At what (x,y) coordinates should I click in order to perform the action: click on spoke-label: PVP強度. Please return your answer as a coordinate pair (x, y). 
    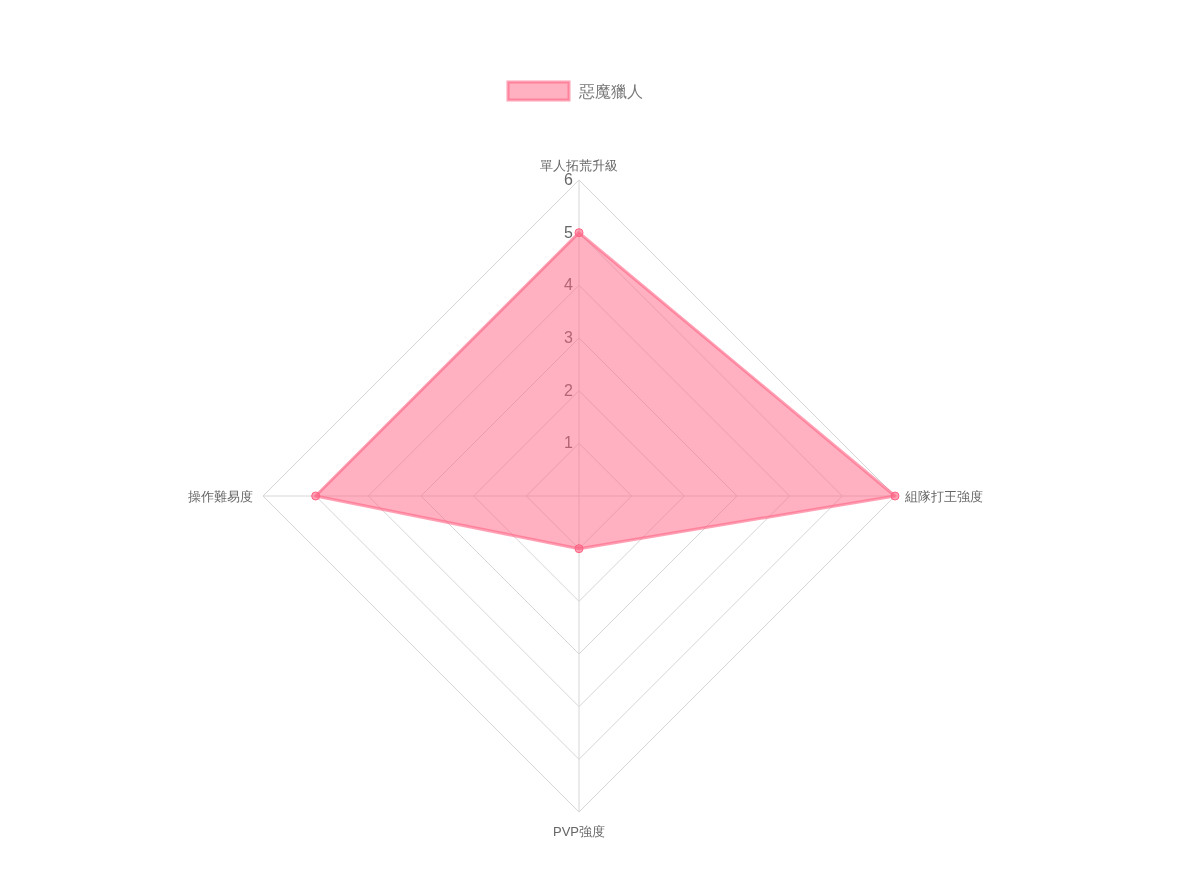
    Looking at the image, I should click on (579, 831).